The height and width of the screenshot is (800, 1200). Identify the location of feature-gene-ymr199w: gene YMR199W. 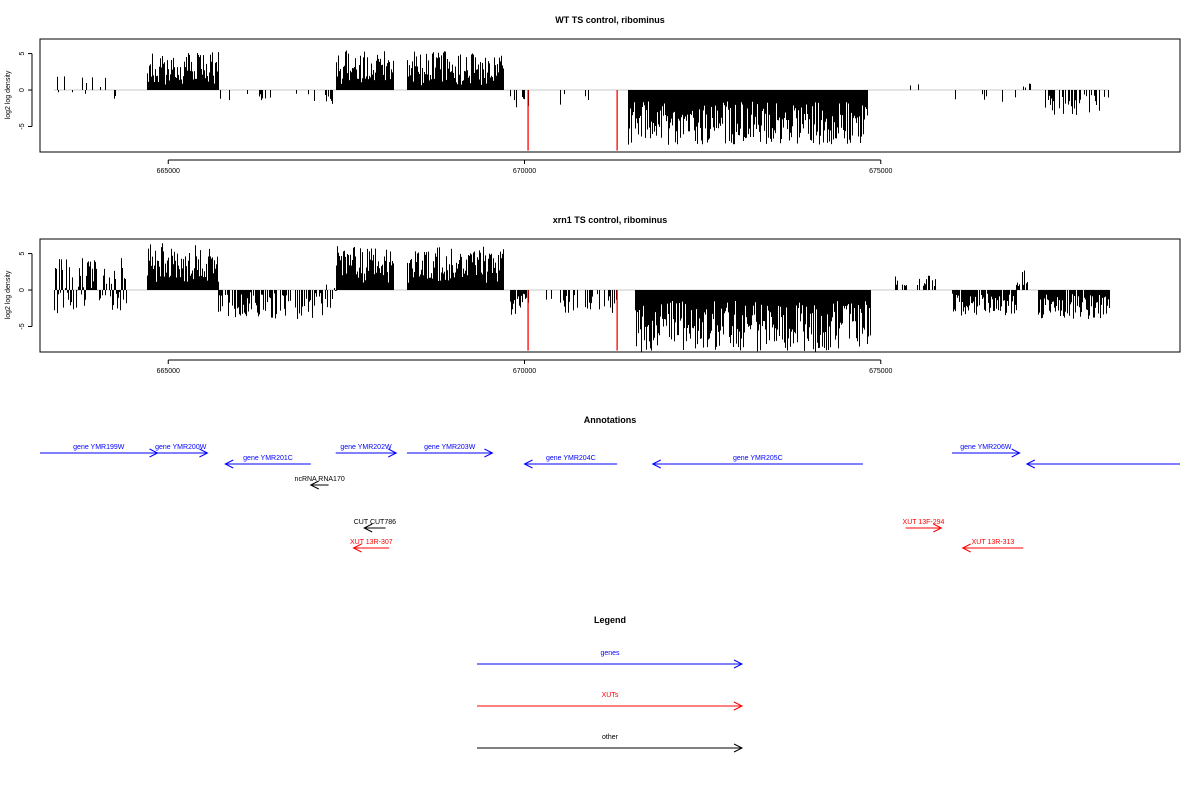
(99, 451).